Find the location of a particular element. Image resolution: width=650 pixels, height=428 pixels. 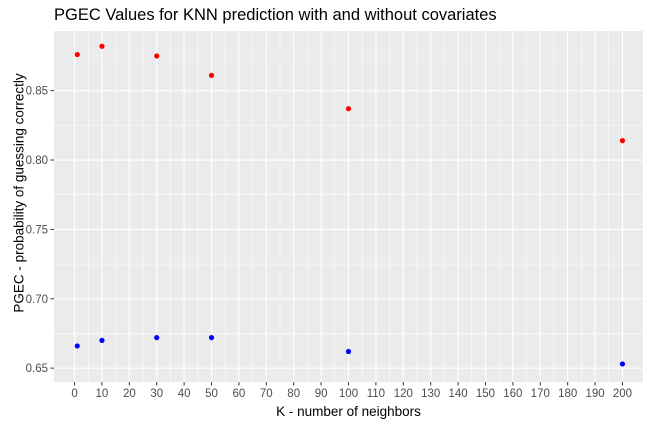

x-tick-label: 110 is located at coordinates (376, 394).